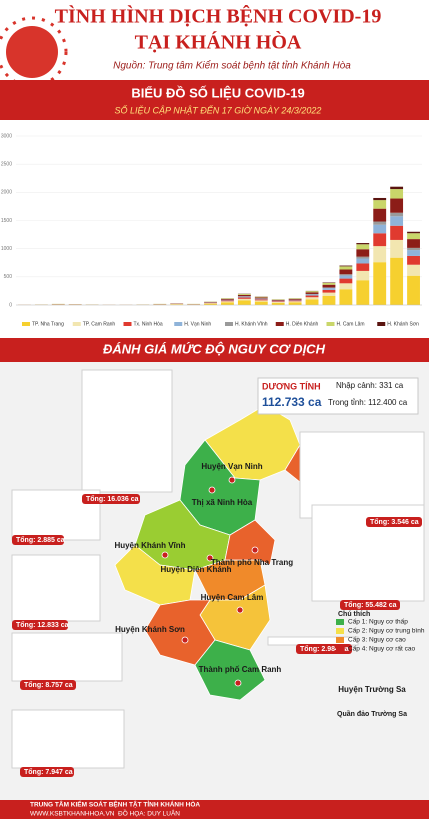  What do you see at coordinates (48, 685) in the screenshot?
I see `district-total: Tổng: 8.757 ca` at bounding box center [48, 685].